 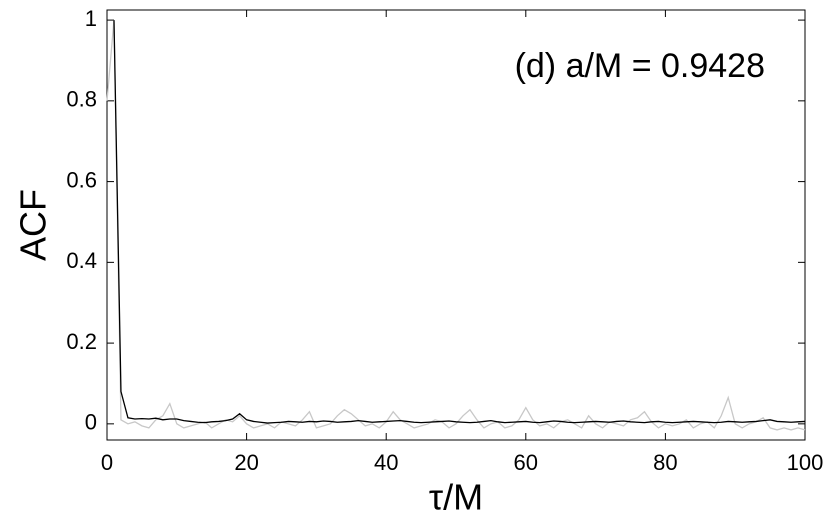 What do you see at coordinates (526, 462) in the screenshot?
I see `x-tick-label: 60` at bounding box center [526, 462].